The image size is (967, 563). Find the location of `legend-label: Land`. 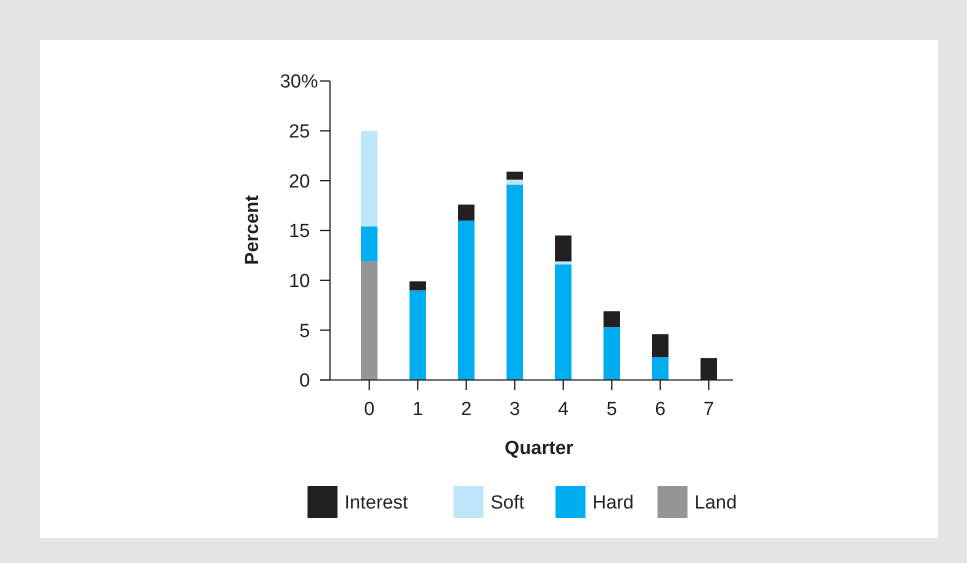

legend-label: Land is located at coordinates (715, 503).